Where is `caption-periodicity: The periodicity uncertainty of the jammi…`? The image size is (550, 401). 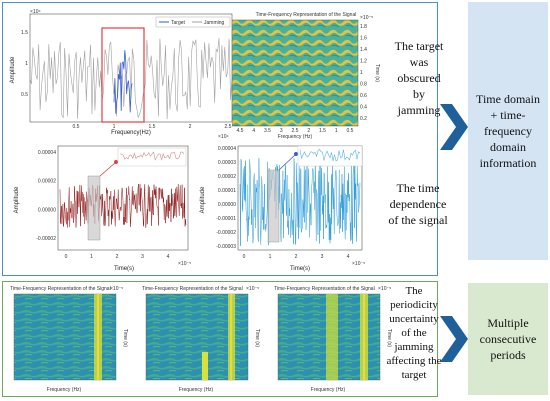
caption-periodicity: The periodicity uncertainty of the jammi… is located at coordinates (414, 333).